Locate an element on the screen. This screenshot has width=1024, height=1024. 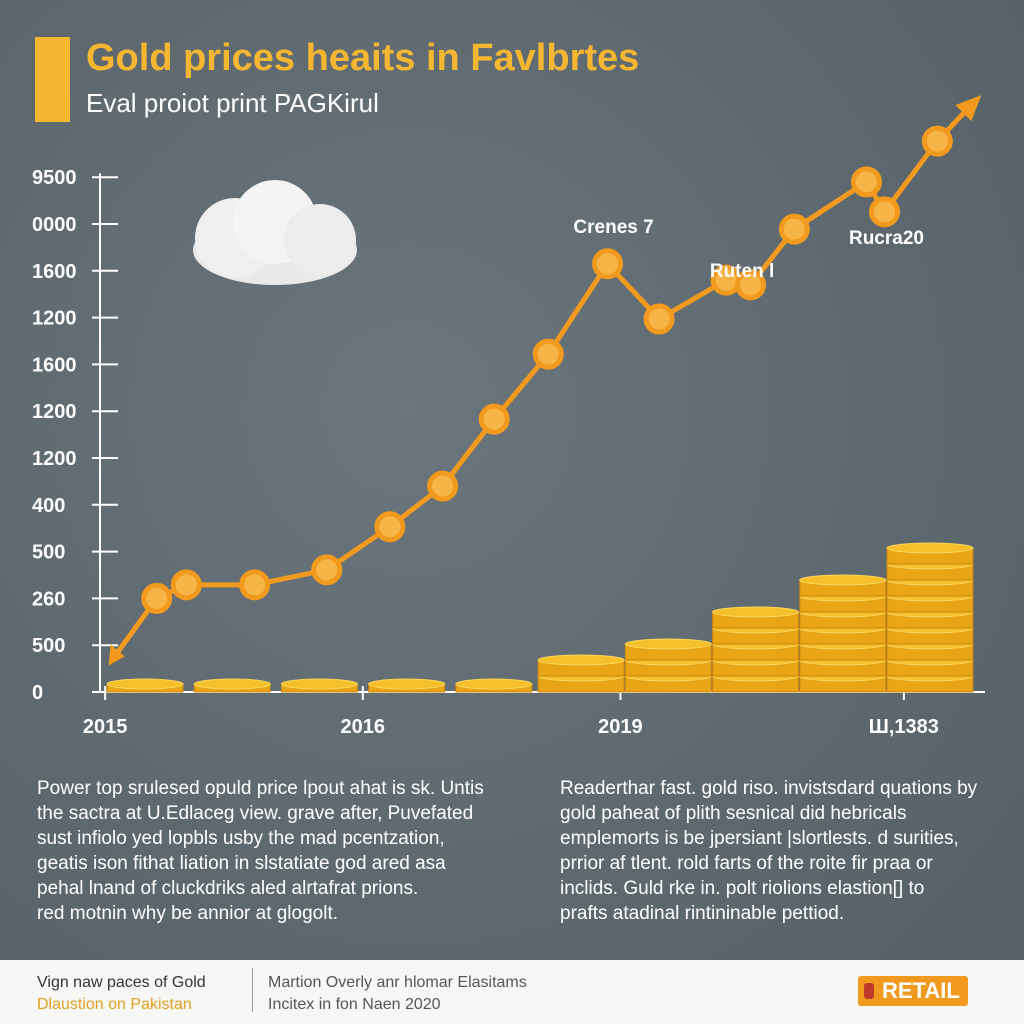
annotation: Crenes 7 is located at coordinates (613, 227).